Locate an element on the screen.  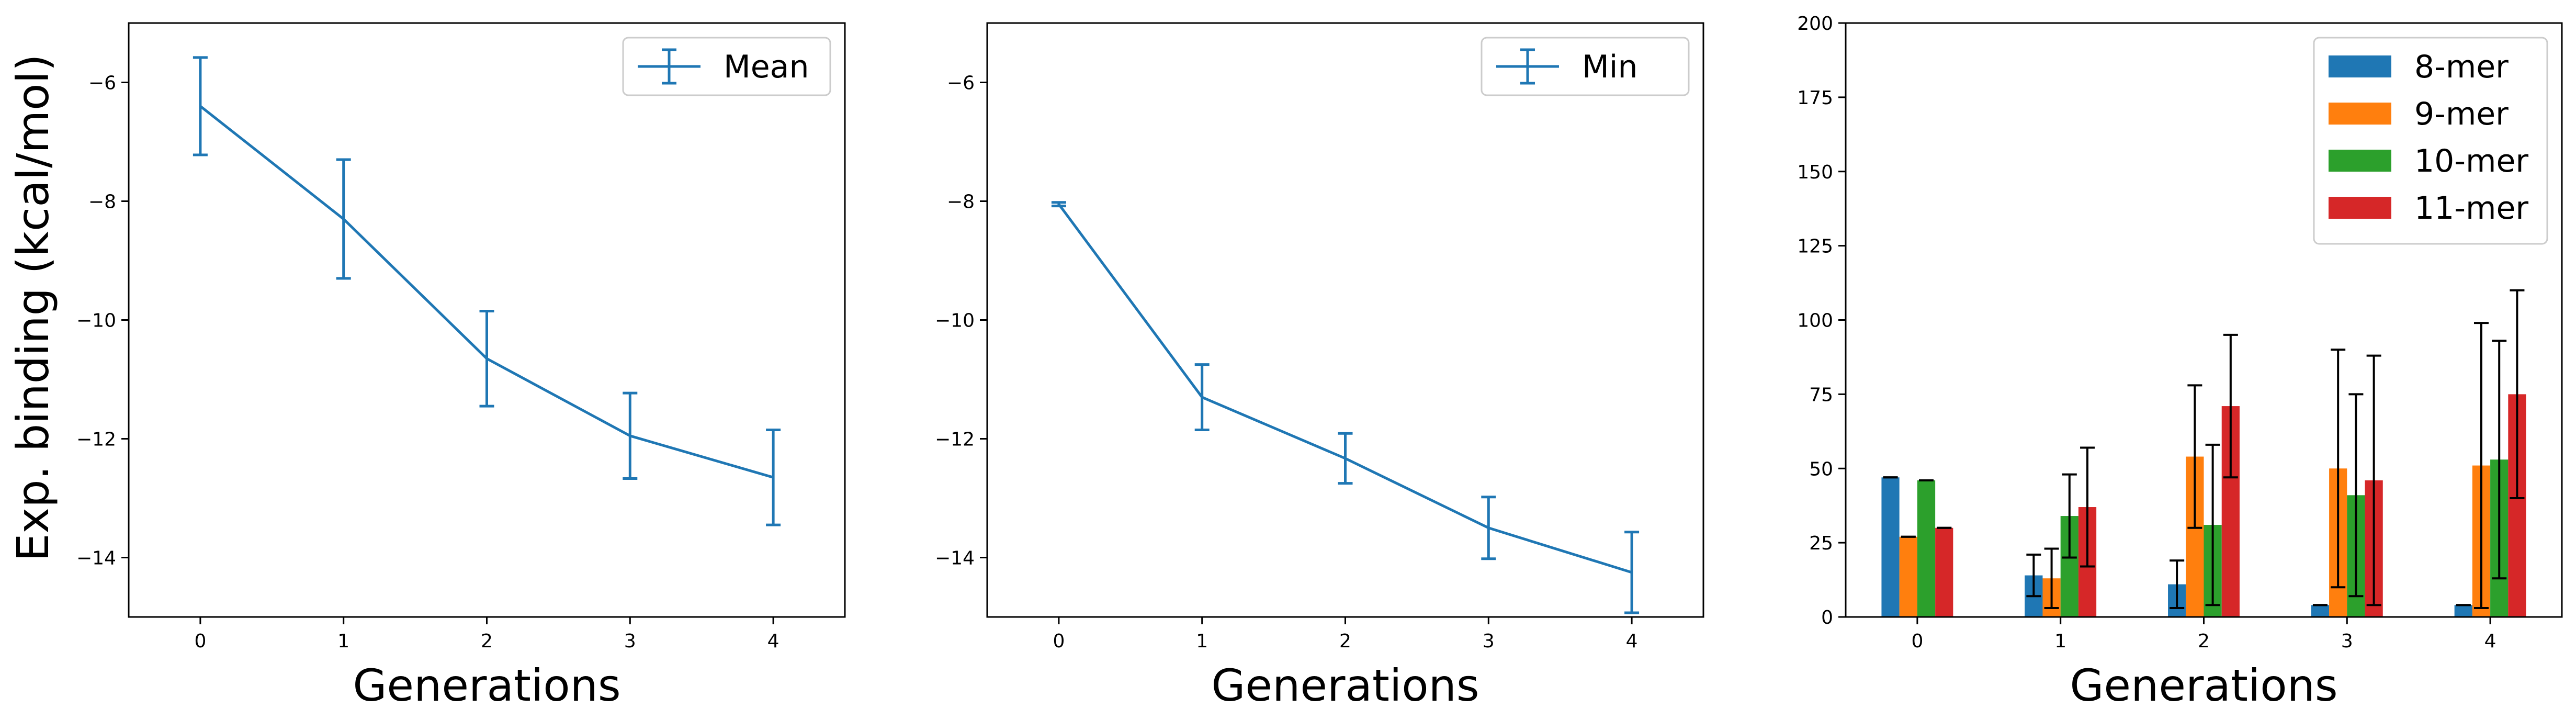
panel1-ytick-label: −6 is located at coordinates (961, 83).